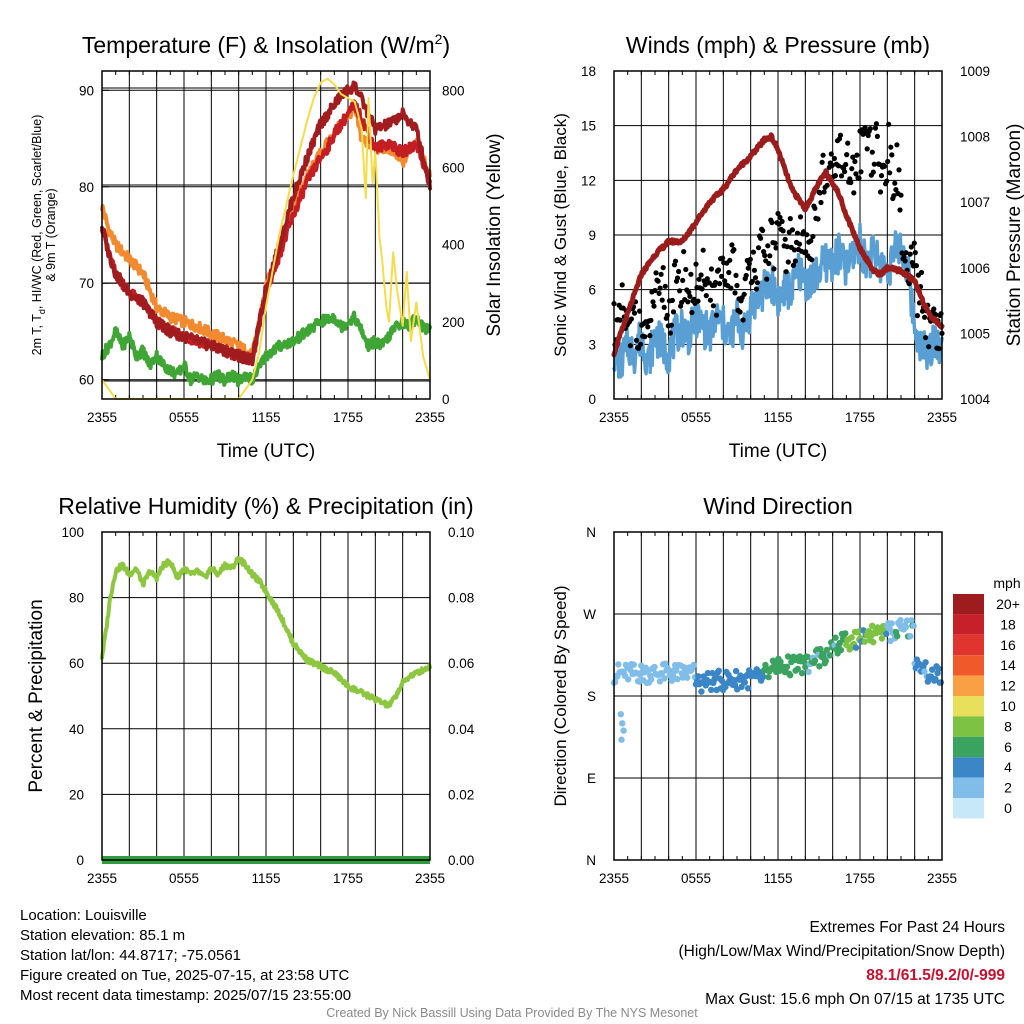 The width and height of the screenshot is (1024, 1024). Describe the element at coordinates (591, 860) in the screenshot. I see `y-tick-label: N` at that location.